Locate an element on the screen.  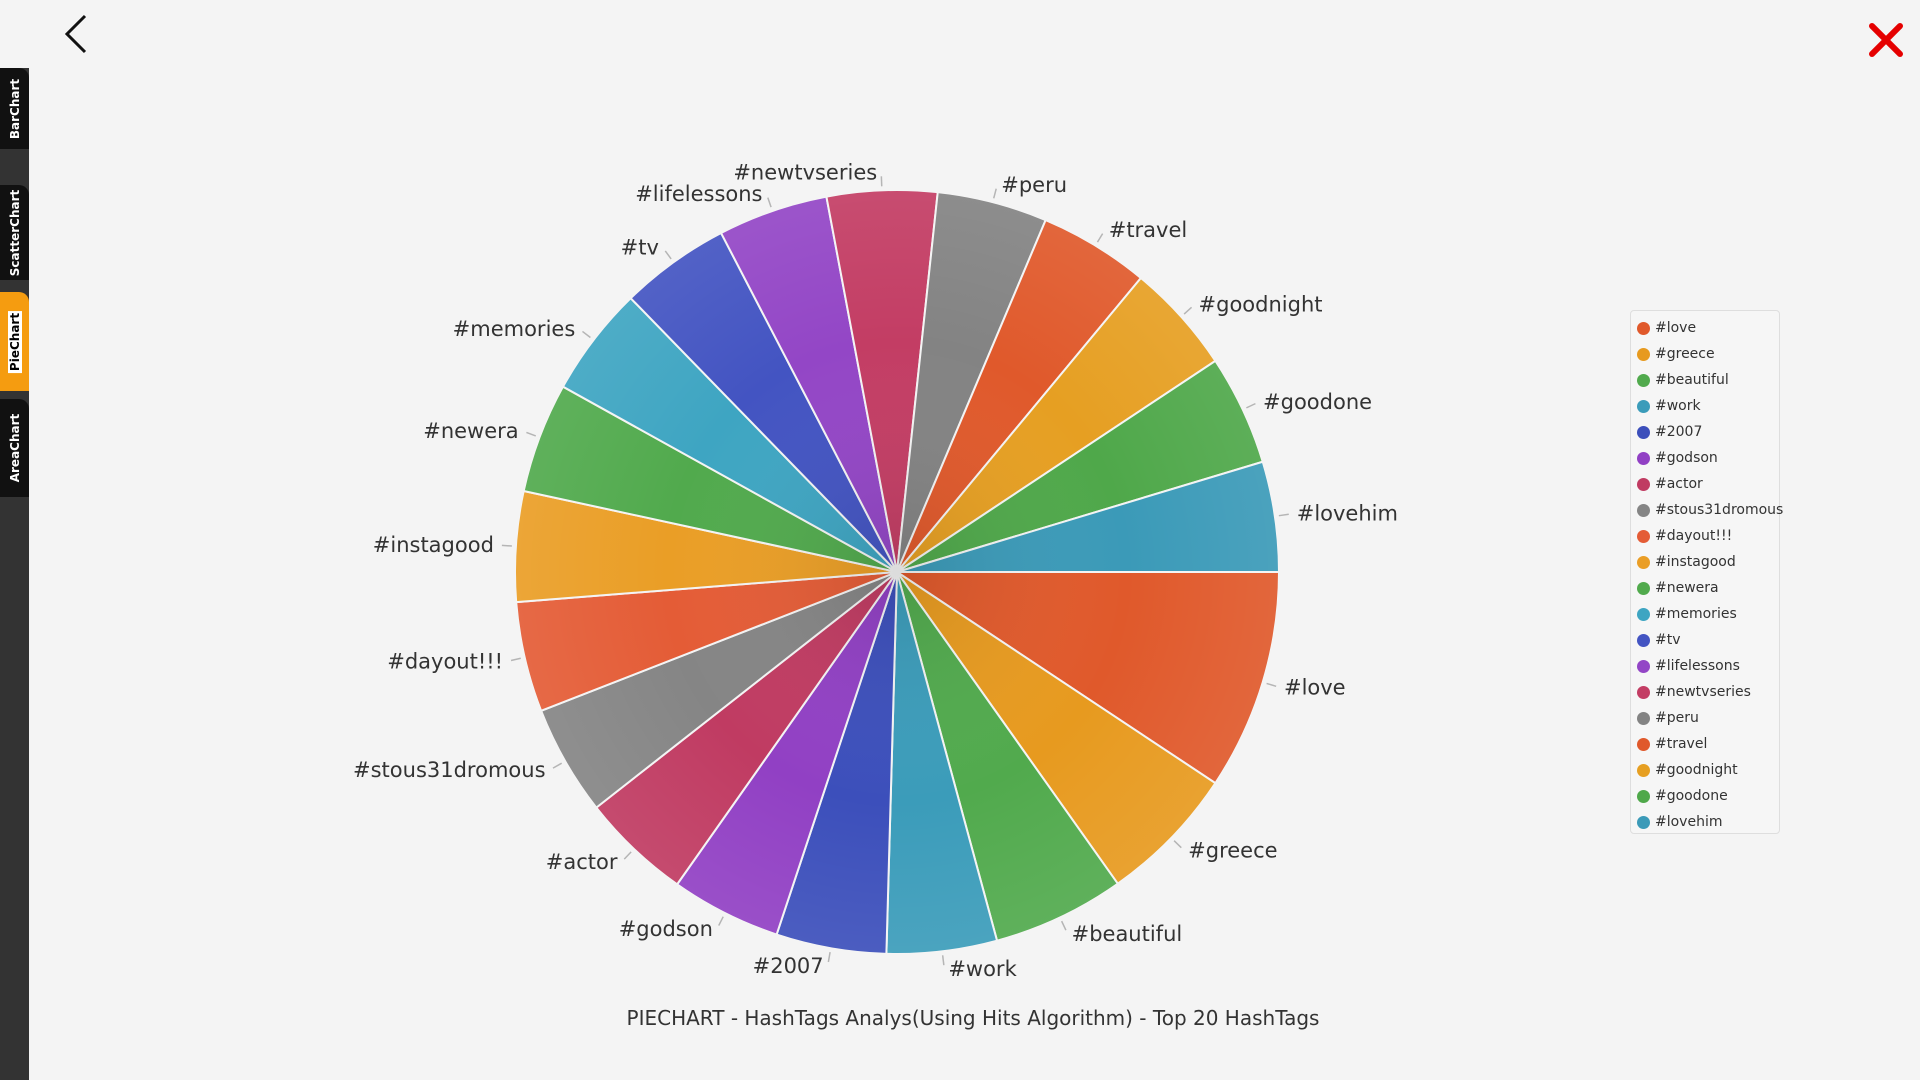
slice-label-work: #work is located at coordinates (982, 969).